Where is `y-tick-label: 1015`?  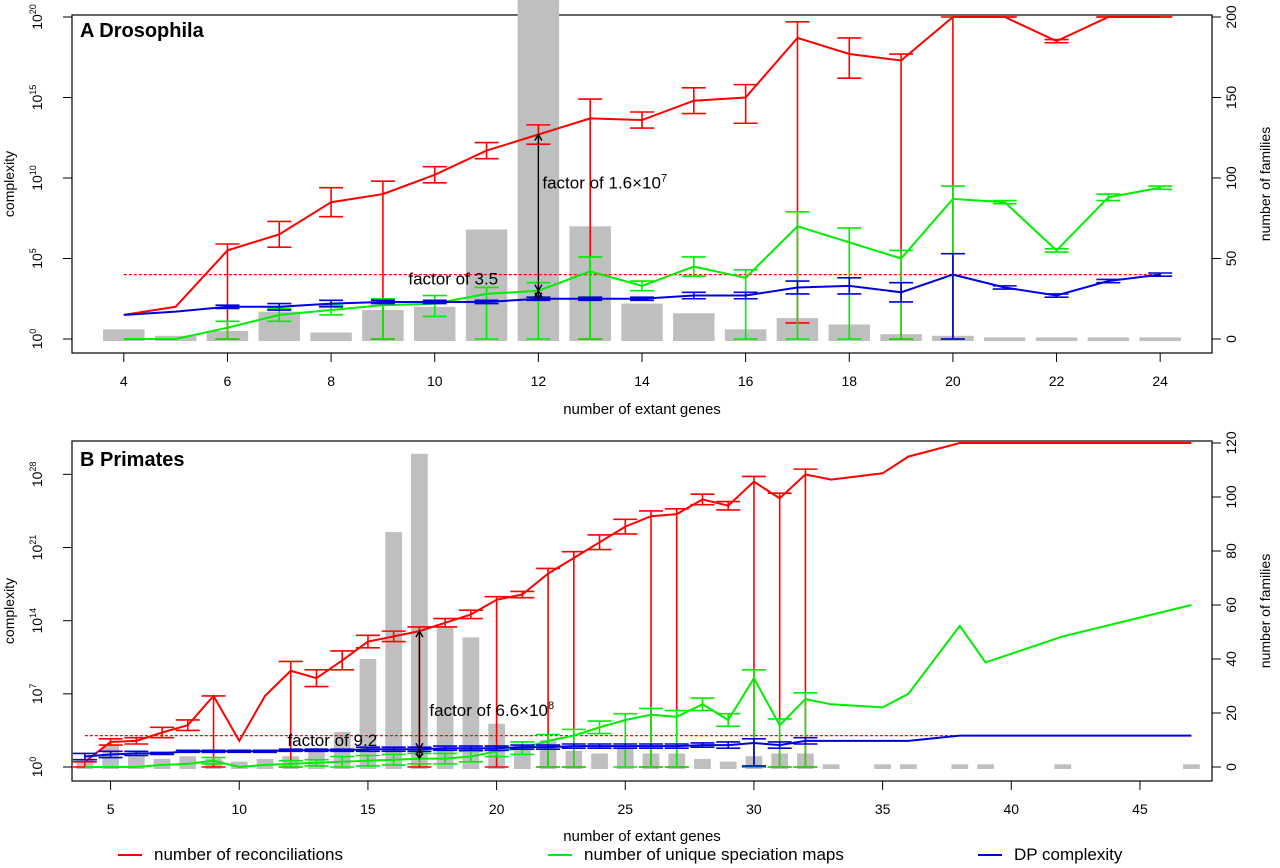 y-tick-label: 1015 is located at coordinates (36, 98).